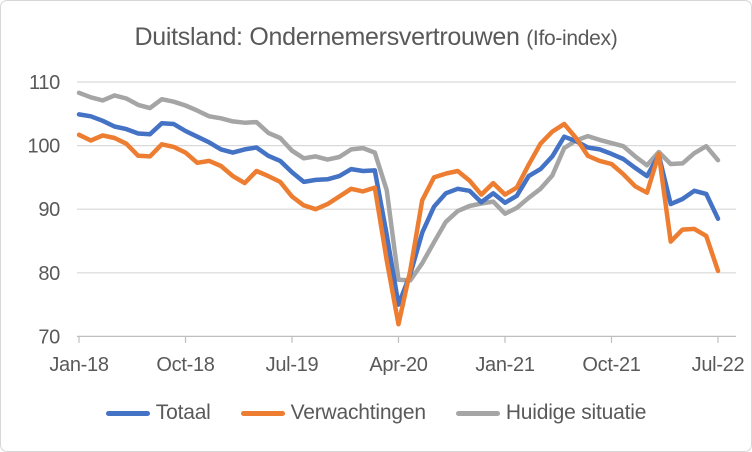  What do you see at coordinates (44, 83) in the screenshot?
I see `y-tick-label: 110` at bounding box center [44, 83].